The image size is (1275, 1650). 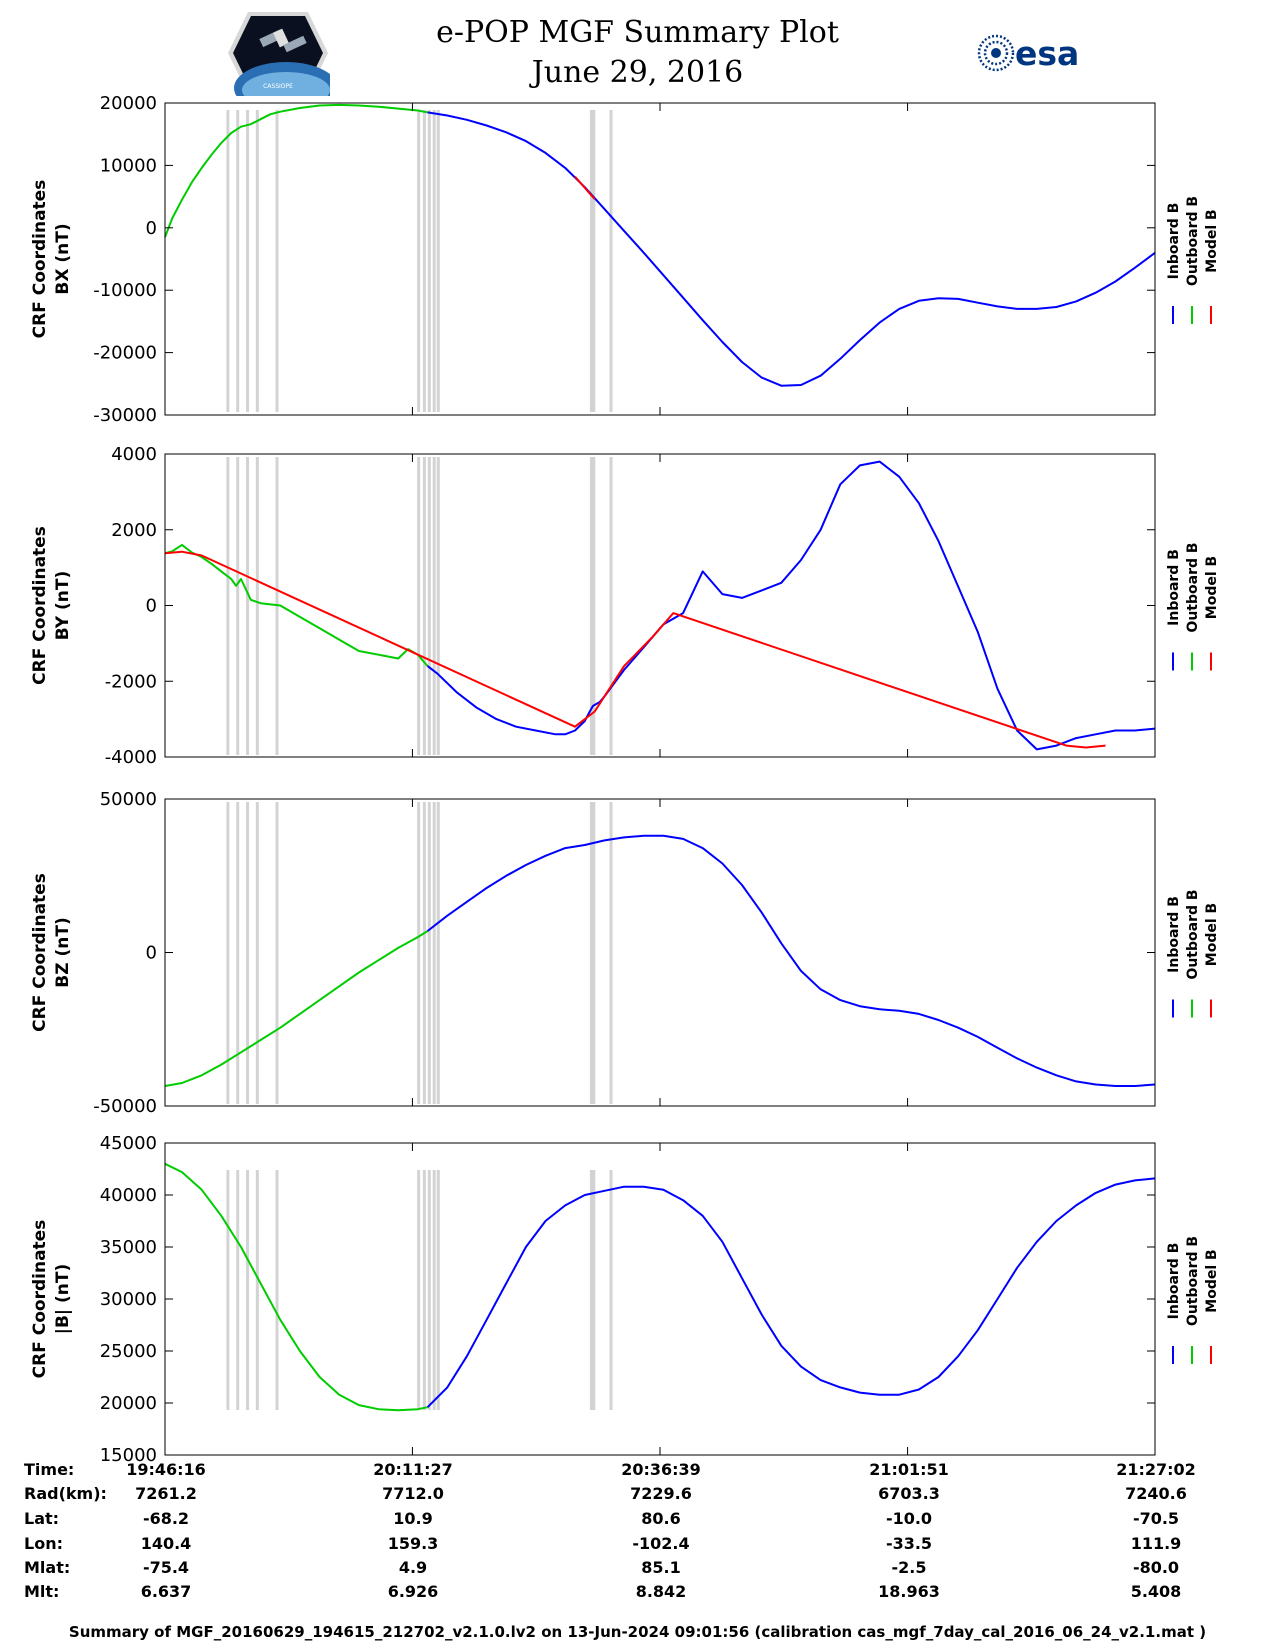 What do you see at coordinates (1156, 1493) in the screenshot?
I see `info-rad-value: 7240.6` at bounding box center [1156, 1493].